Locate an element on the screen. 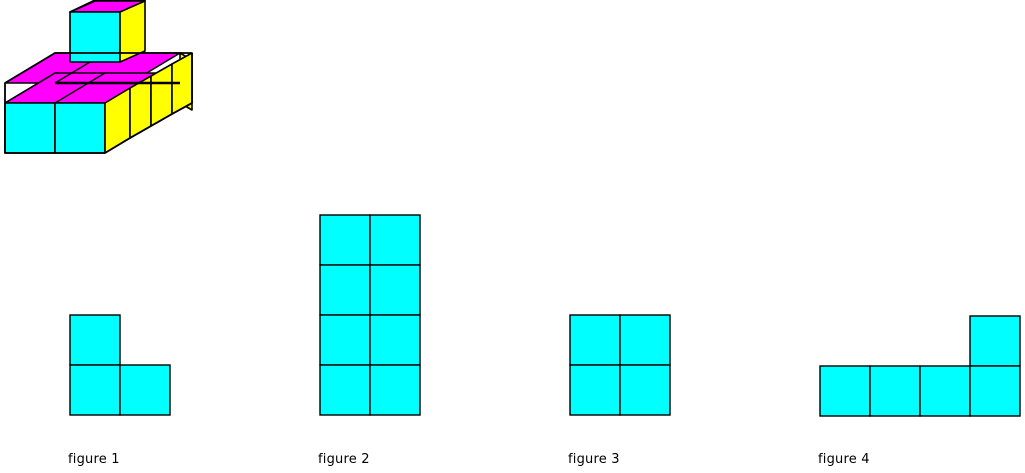 The image size is (1025, 473). figure-1-shape is located at coordinates (120, 365).